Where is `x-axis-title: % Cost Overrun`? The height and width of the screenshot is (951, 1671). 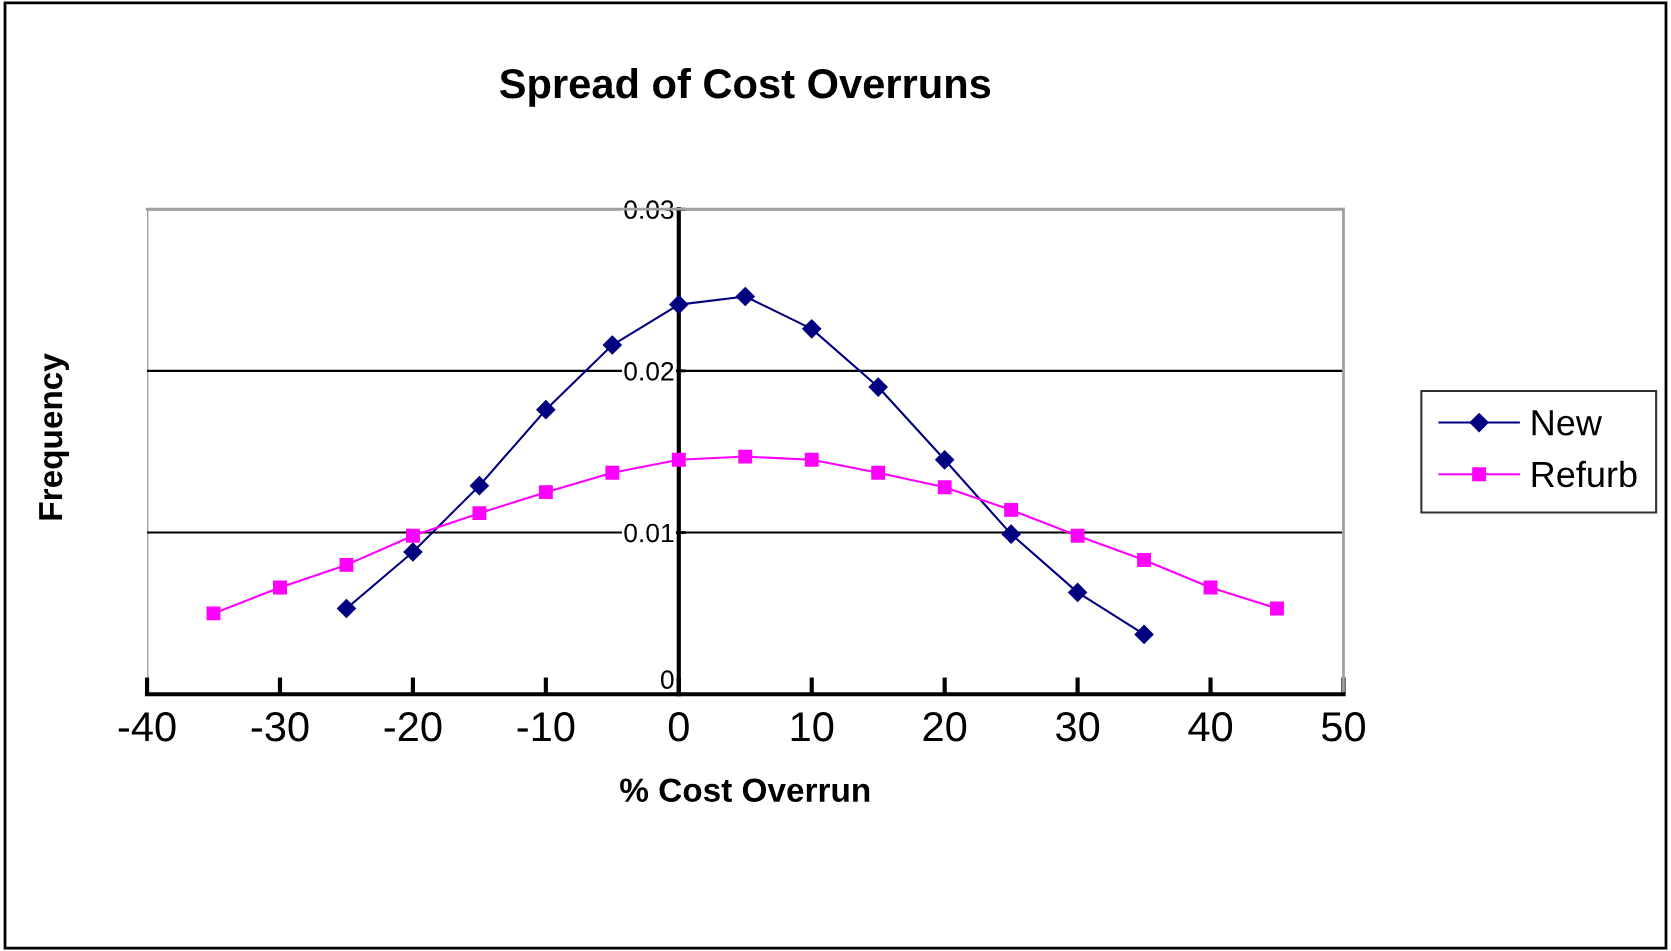 x-axis-title: % Cost Overrun is located at coordinates (745, 790).